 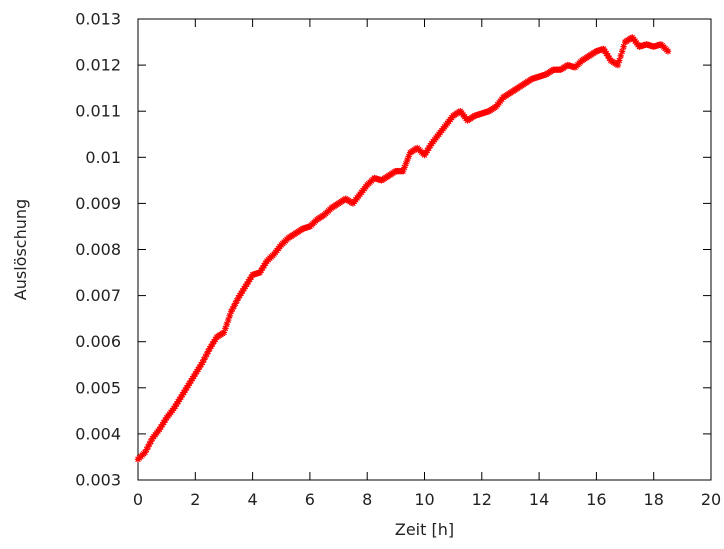 What do you see at coordinates (98, 19) in the screenshot?
I see `y-tick-label: 0.013` at bounding box center [98, 19].